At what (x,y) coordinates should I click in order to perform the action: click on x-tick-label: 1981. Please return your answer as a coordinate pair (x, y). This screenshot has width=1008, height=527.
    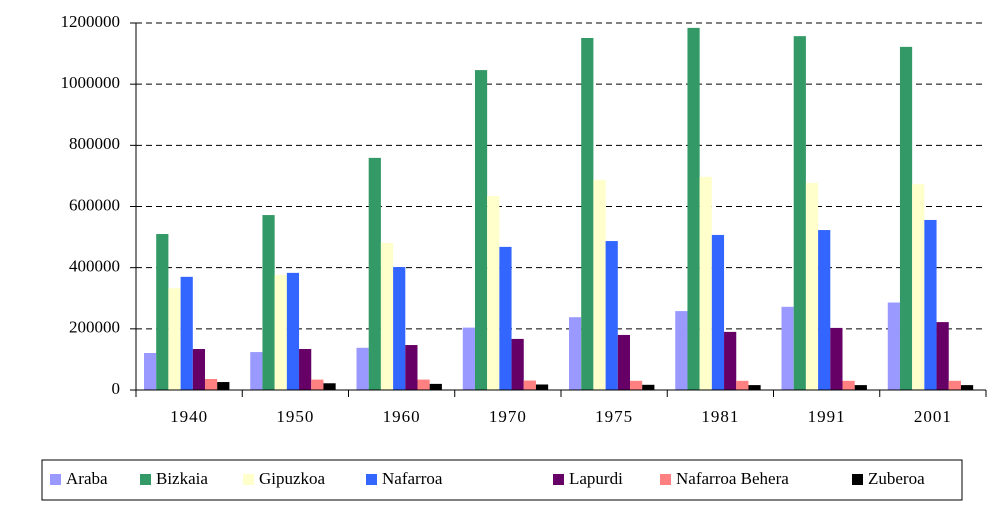
    Looking at the image, I should click on (720, 416).